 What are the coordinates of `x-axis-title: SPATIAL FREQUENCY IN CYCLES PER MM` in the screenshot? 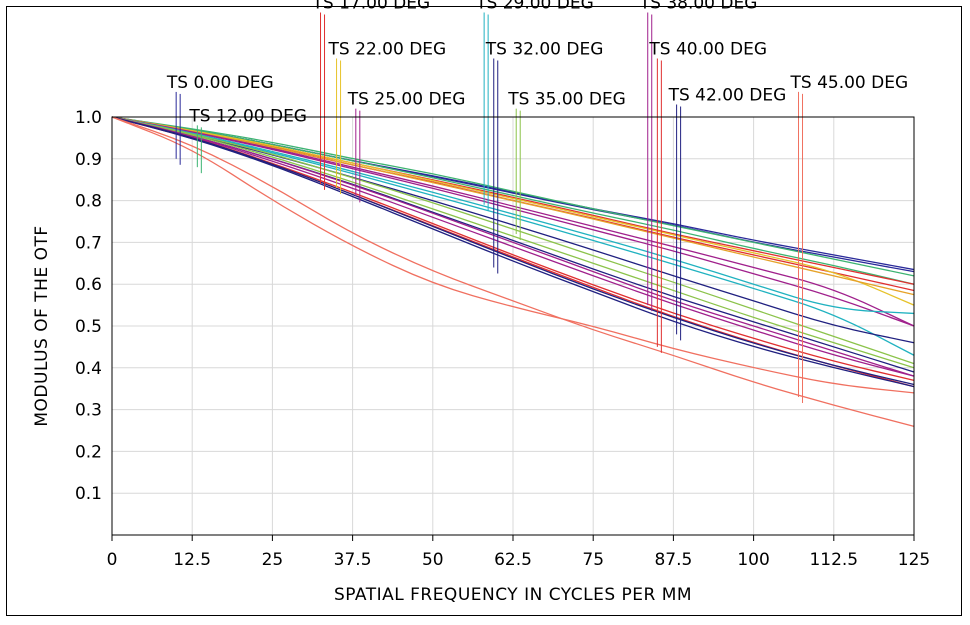 It's located at (513, 595).